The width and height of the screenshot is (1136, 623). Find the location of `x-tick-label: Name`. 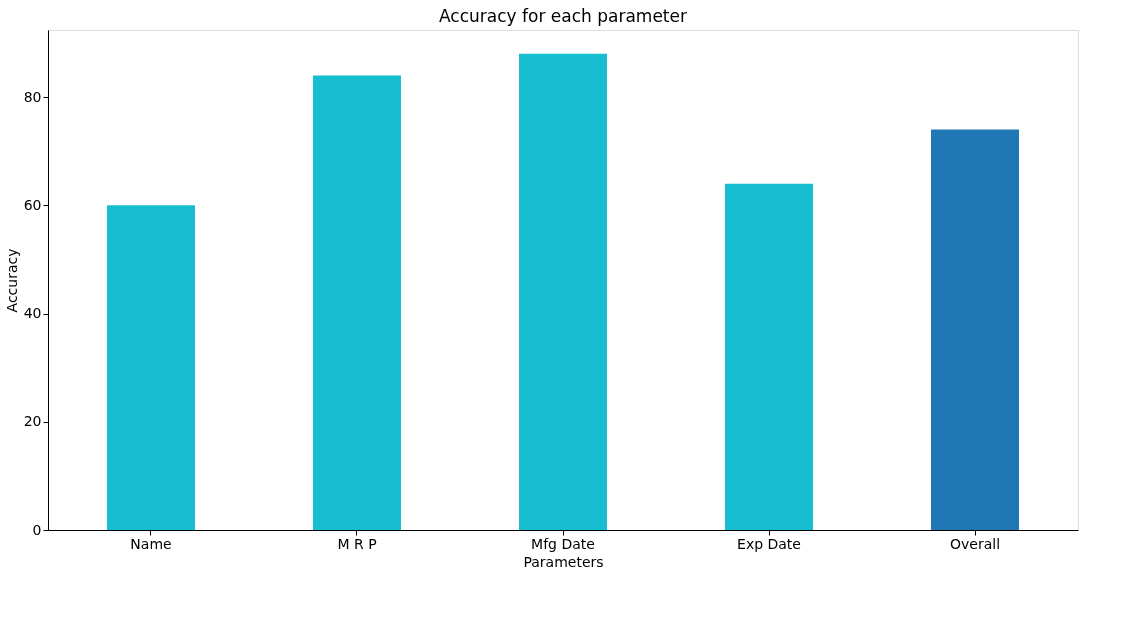

x-tick-label: Name is located at coordinates (151, 543).